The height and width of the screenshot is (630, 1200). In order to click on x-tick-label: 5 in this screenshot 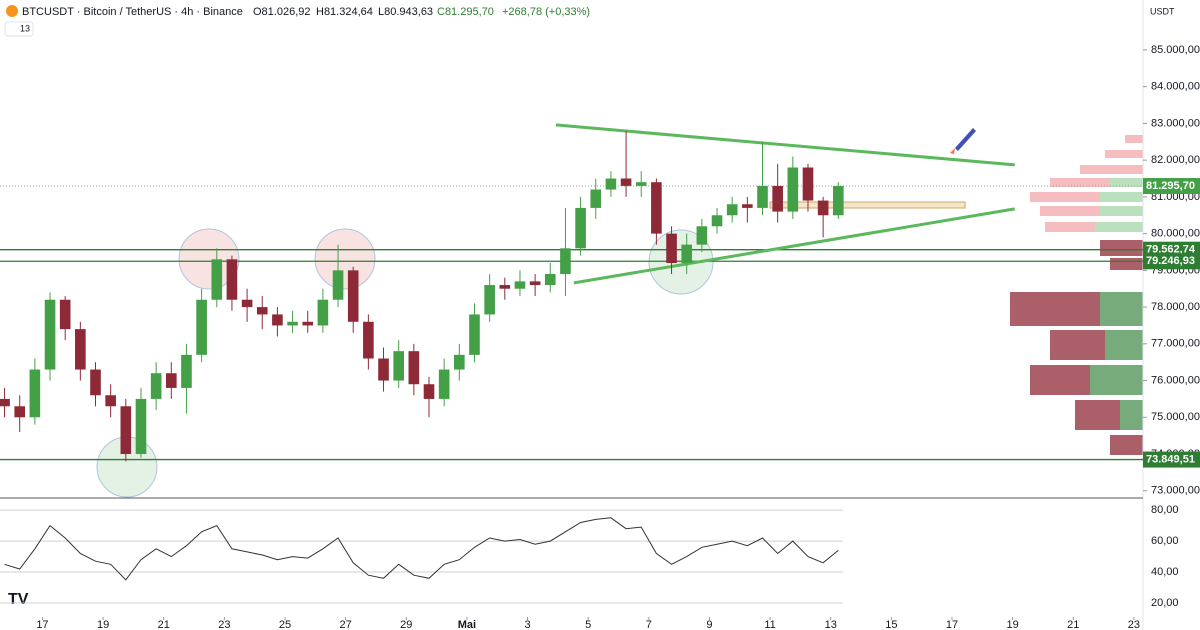, I will do `click(588, 624)`.